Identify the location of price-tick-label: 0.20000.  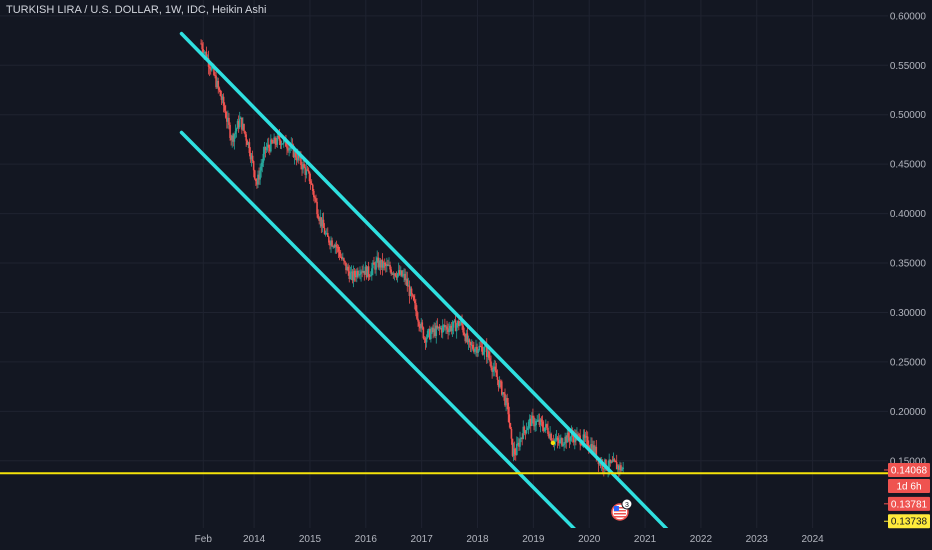
(908, 412).